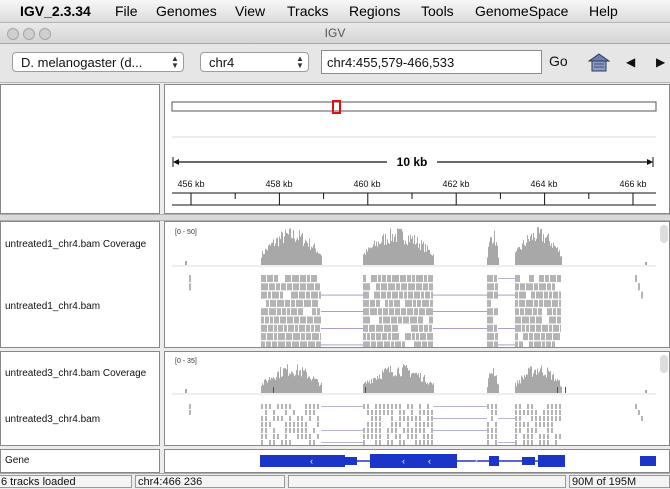 The height and width of the screenshot is (489, 670). What do you see at coordinates (45, 34) in the screenshot?
I see `zoom-window-icon` at bounding box center [45, 34].